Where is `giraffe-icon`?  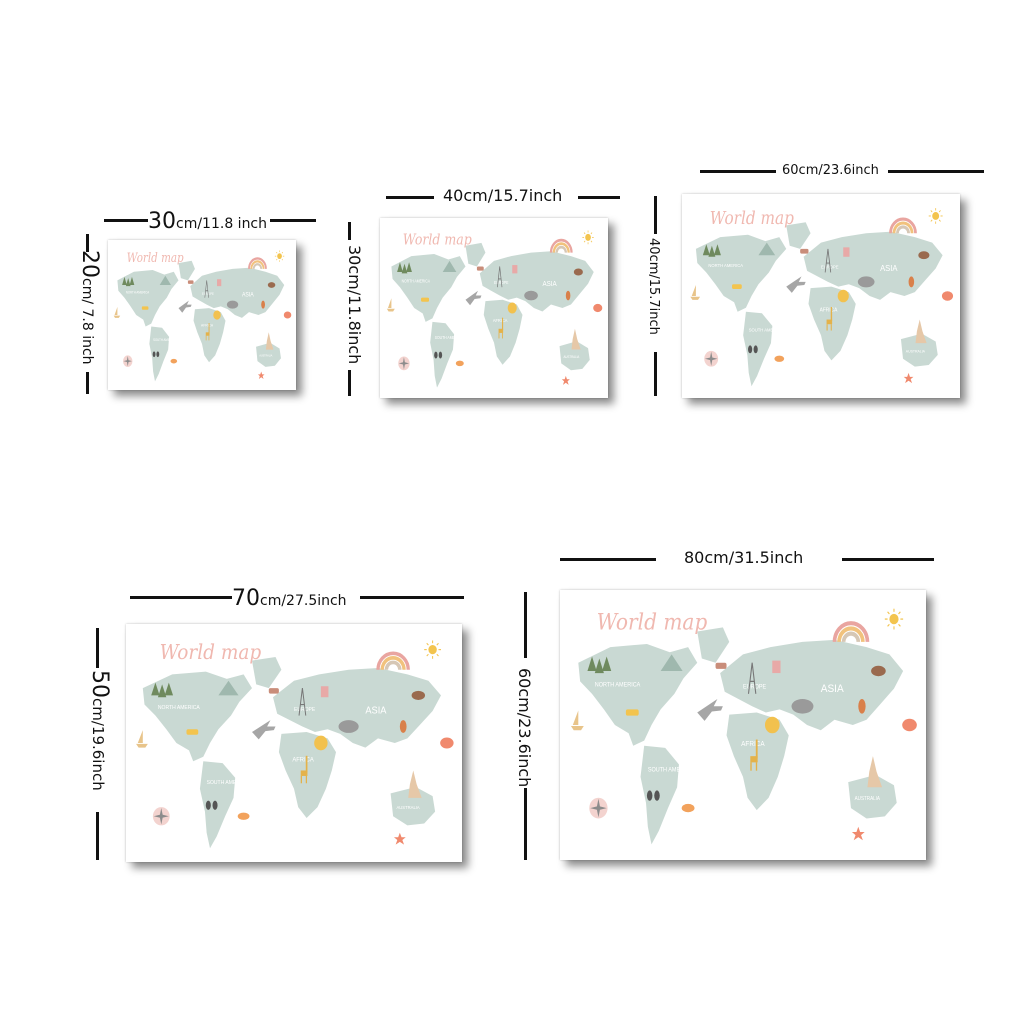
giraffe-icon is located at coordinates (207, 332).